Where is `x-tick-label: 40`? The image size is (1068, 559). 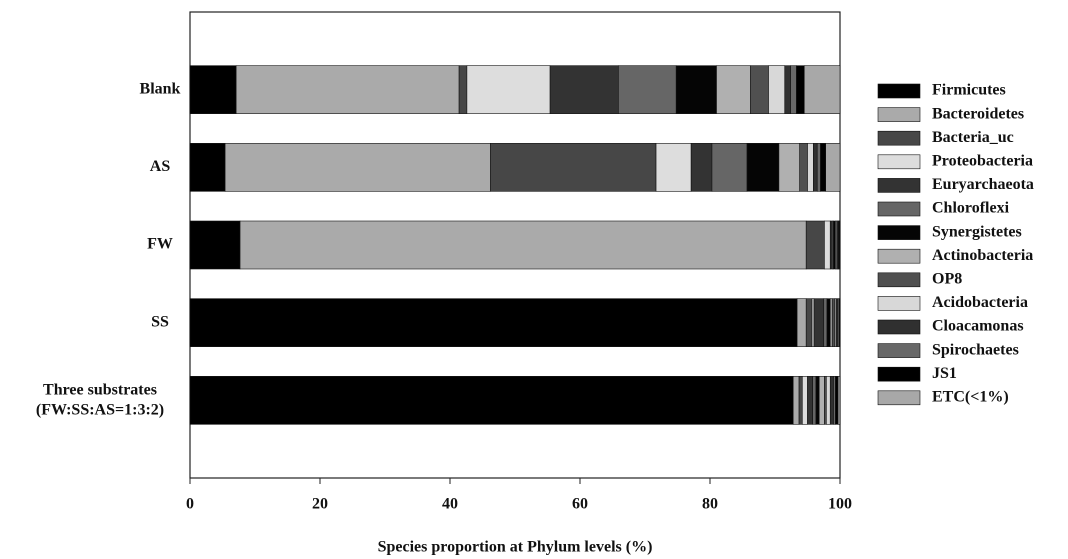
x-tick-label: 40 is located at coordinates (450, 504).